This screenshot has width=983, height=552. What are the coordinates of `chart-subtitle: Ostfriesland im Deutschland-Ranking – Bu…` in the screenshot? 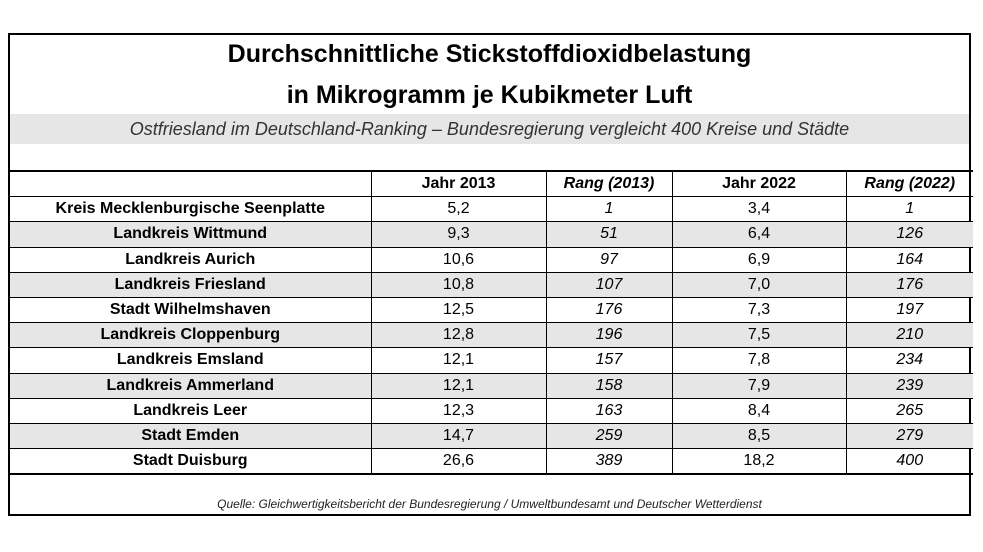 It's located at (489, 129).